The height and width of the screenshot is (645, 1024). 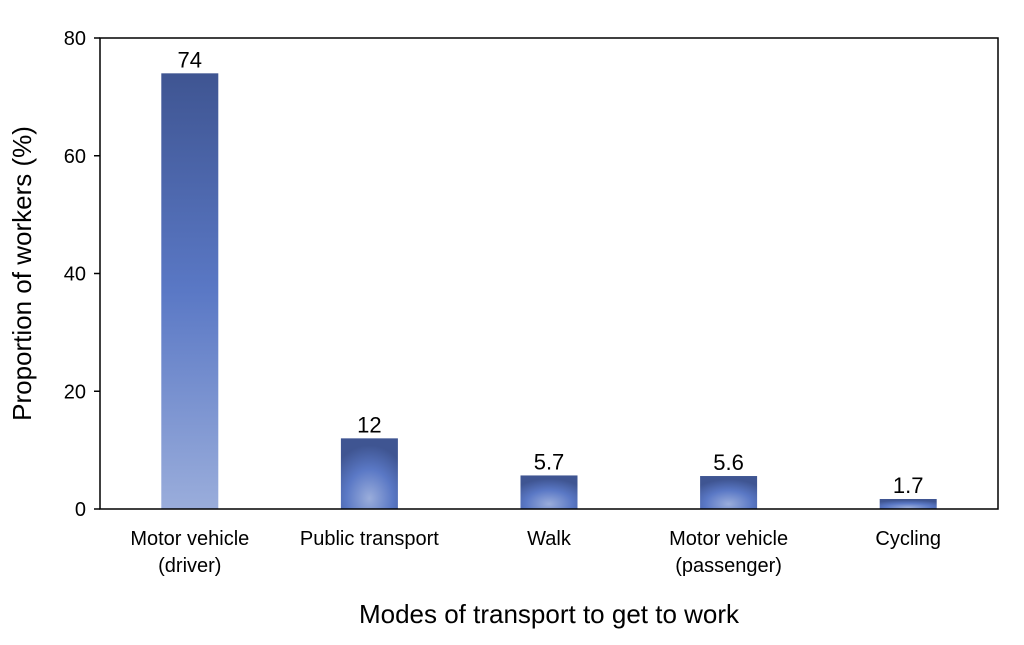 I want to click on y-tick-label: 60, so click(x=75, y=157).